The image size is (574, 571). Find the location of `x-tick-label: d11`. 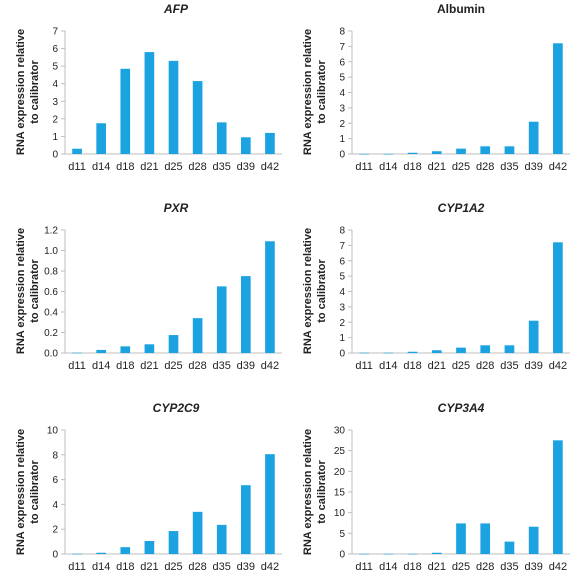

x-tick-label: d11 is located at coordinates (77, 167).